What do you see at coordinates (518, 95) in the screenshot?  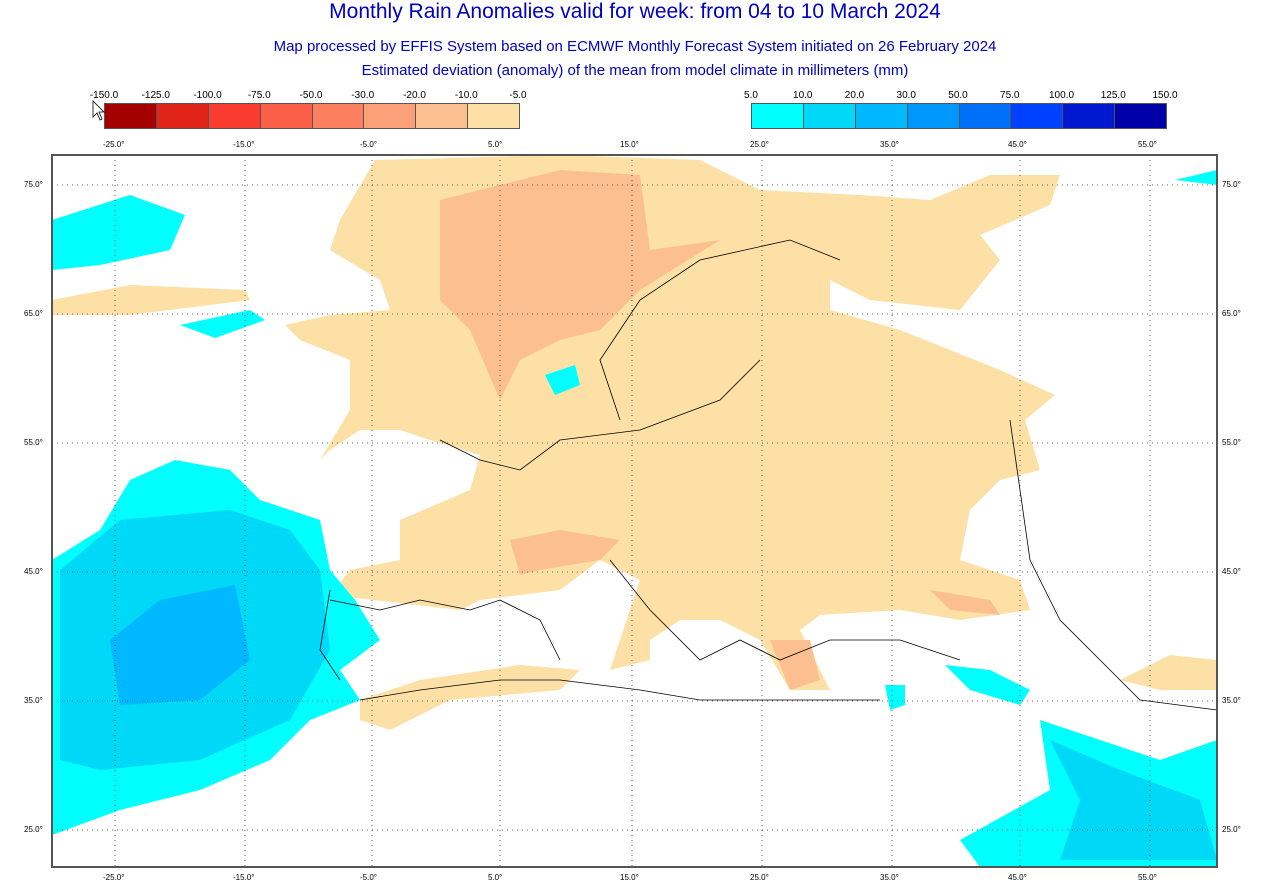 I see `legend-label: -5.0` at bounding box center [518, 95].